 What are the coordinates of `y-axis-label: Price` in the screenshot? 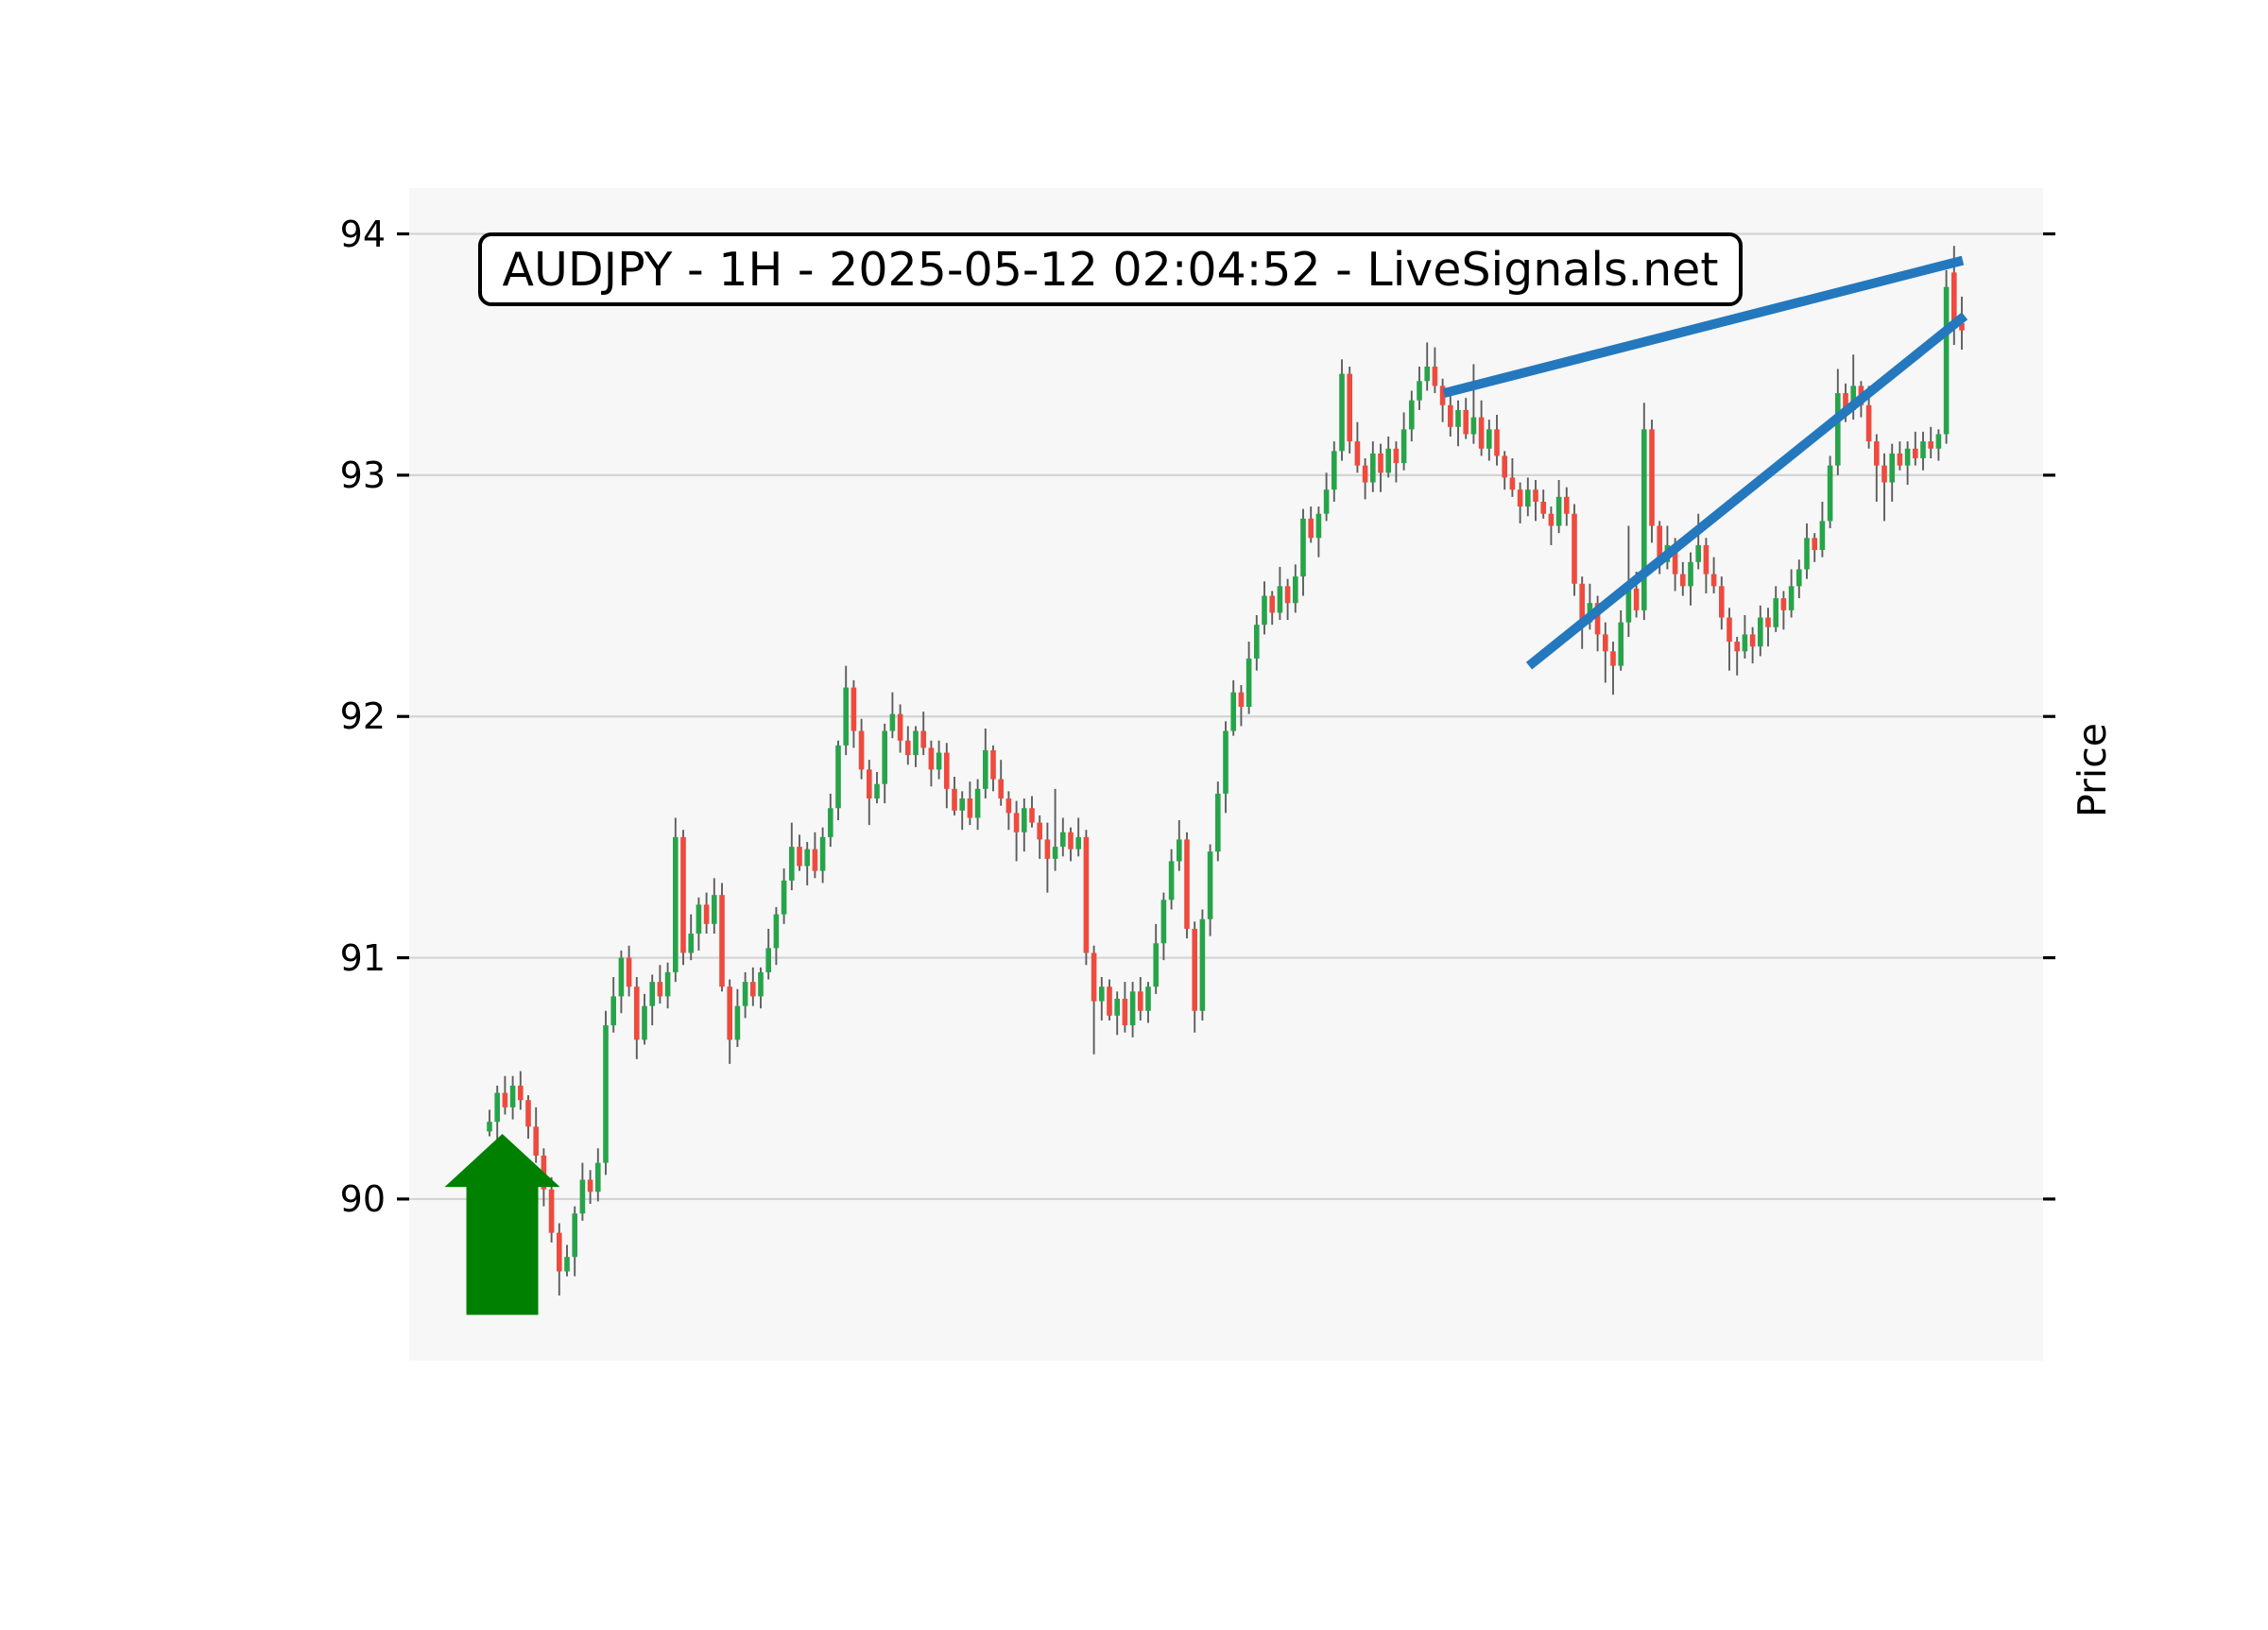 It's located at (2092, 770).